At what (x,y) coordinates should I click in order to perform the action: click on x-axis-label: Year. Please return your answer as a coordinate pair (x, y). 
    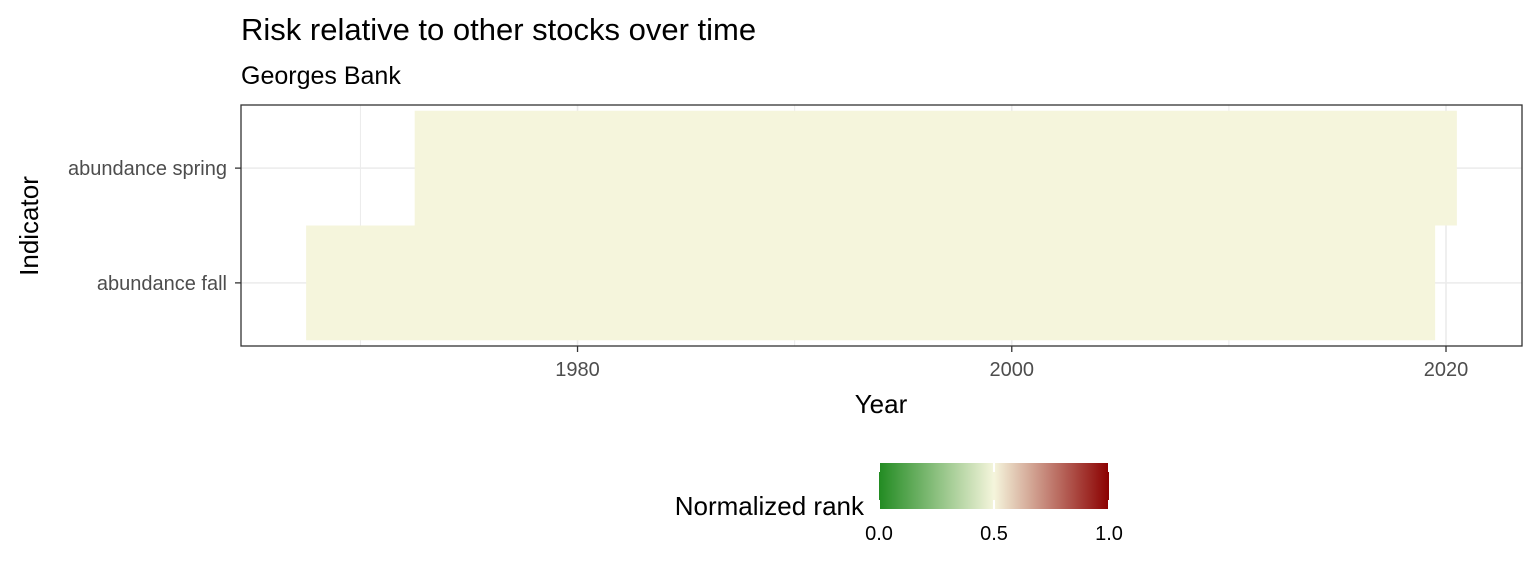
    Looking at the image, I should click on (881, 404).